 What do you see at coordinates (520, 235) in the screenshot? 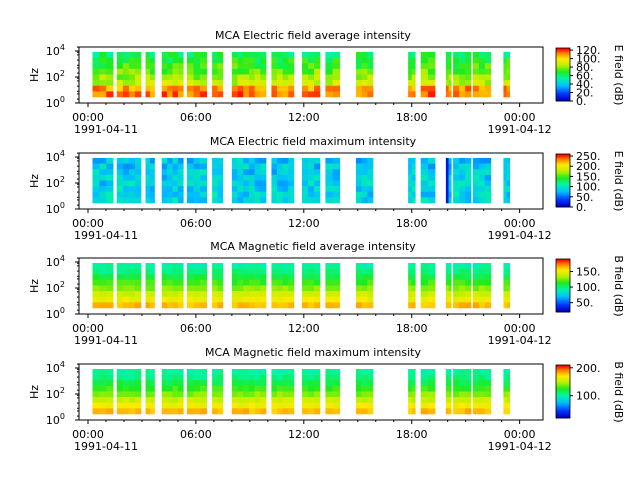
I see `x-date-label: 1991-04-12` at bounding box center [520, 235].